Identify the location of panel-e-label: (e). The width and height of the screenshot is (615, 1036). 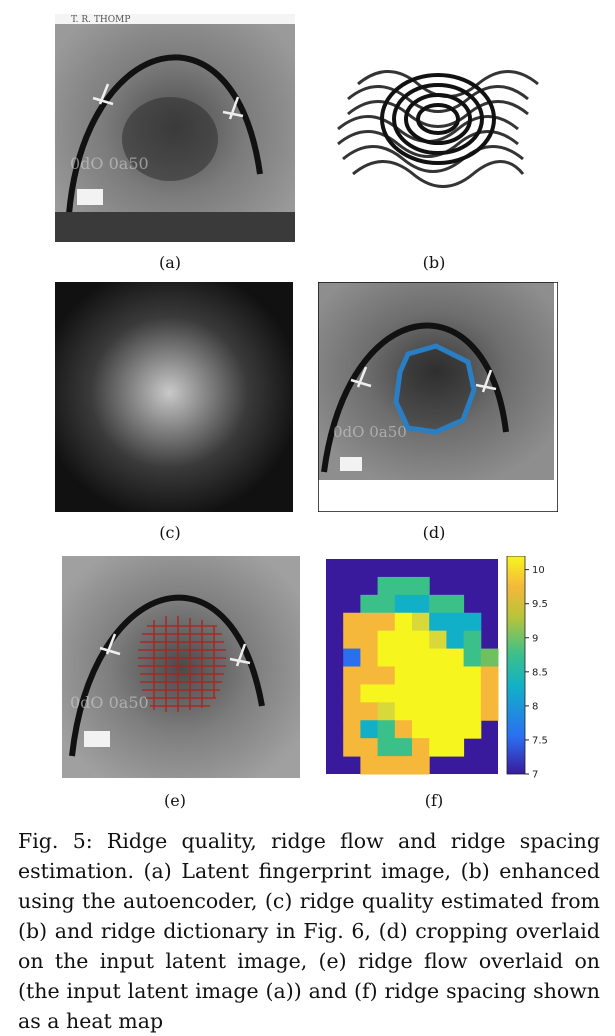
(175, 800).